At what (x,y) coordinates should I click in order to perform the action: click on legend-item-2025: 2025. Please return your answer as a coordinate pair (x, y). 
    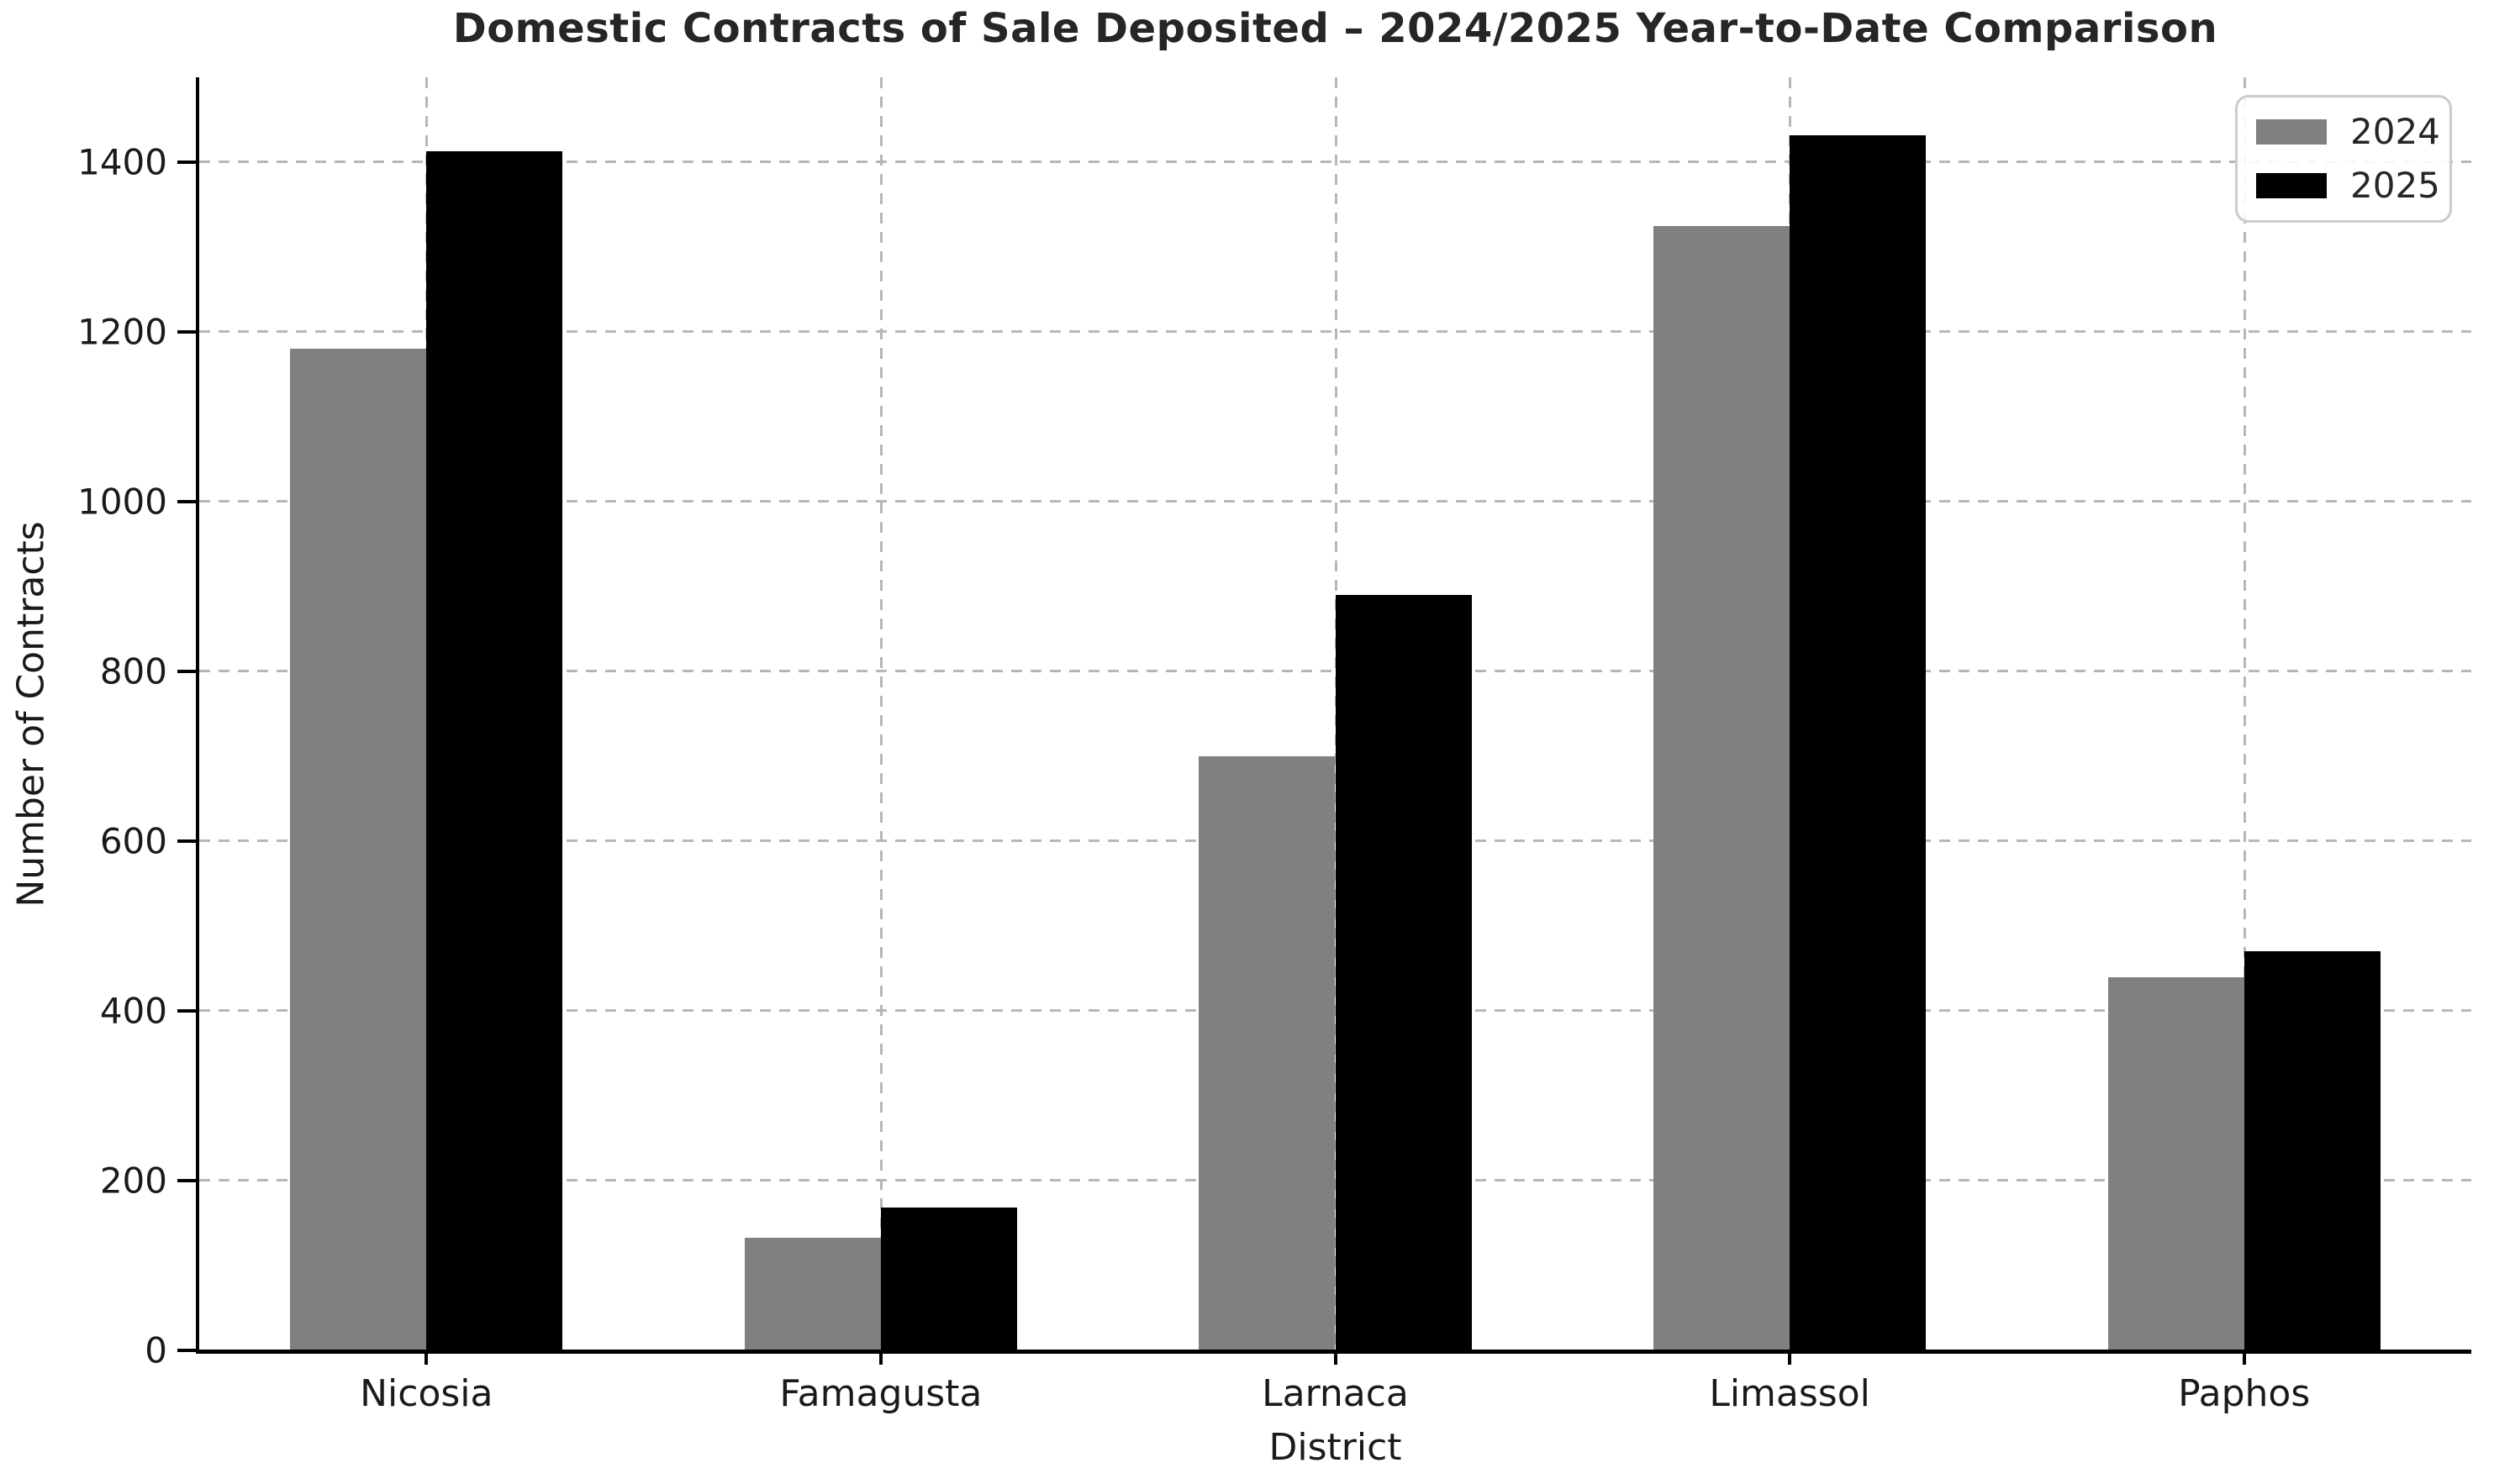
    Looking at the image, I should click on (2348, 185).